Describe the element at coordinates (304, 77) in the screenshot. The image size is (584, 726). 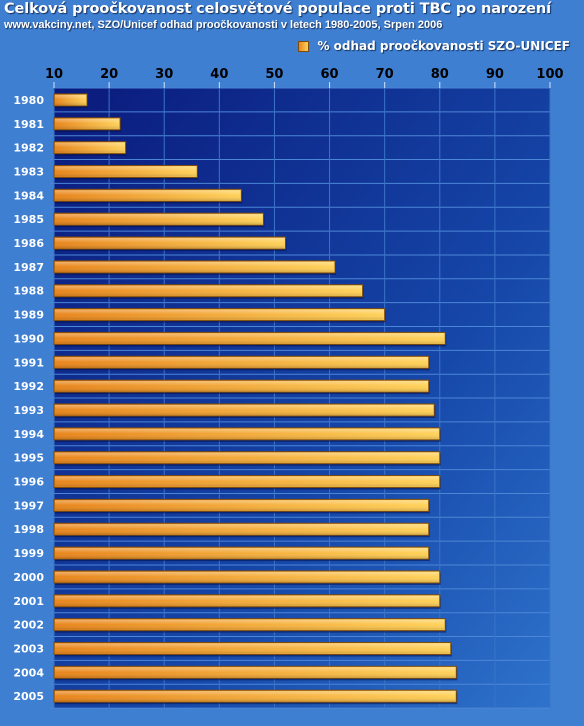
I see `x-axis: 10 20 30 40 50 60 70 80 90 100` at that location.